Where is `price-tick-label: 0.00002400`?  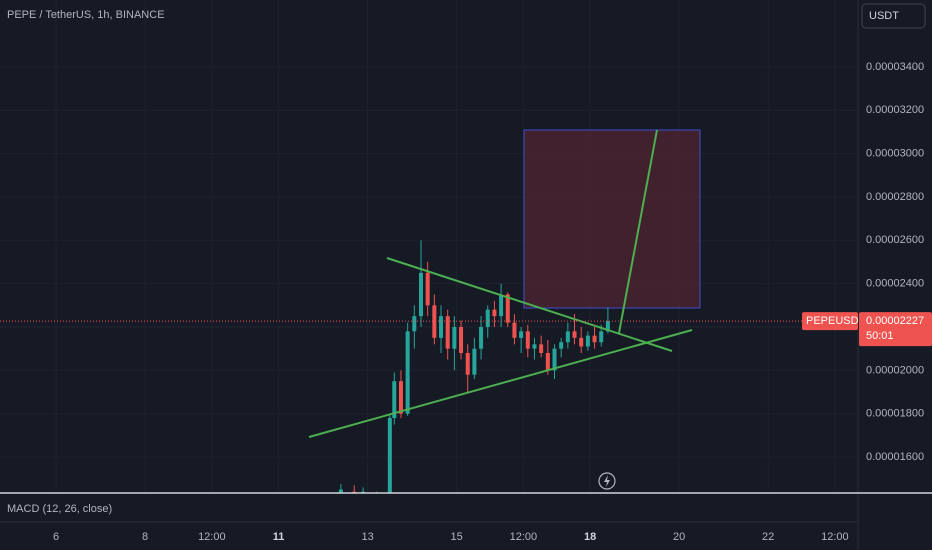 price-tick-label: 0.00002400 is located at coordinates (895, 284).